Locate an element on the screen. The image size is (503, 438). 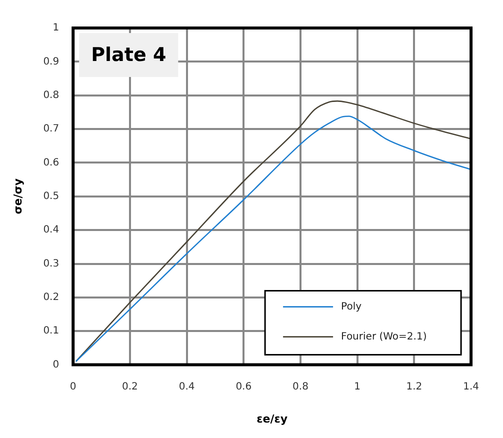
y-tick-label: 0.1 is located at coordinates (51, 331).